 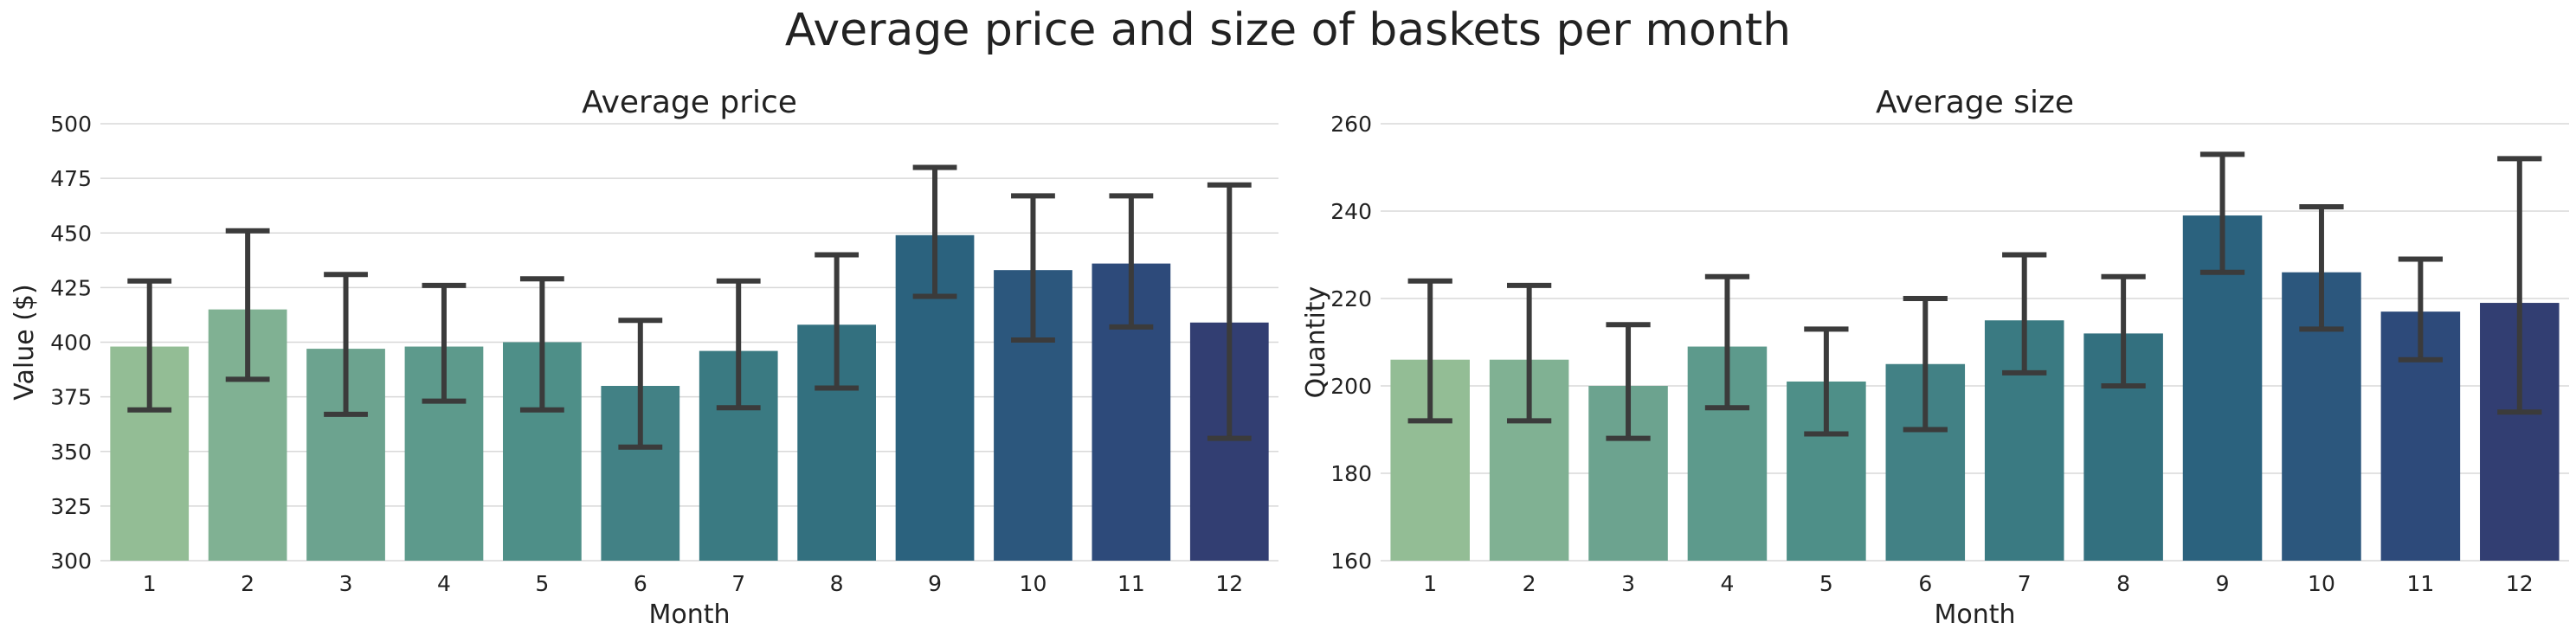 I want to click on price-y-tick-label: 425, so click(x=71, y=287).